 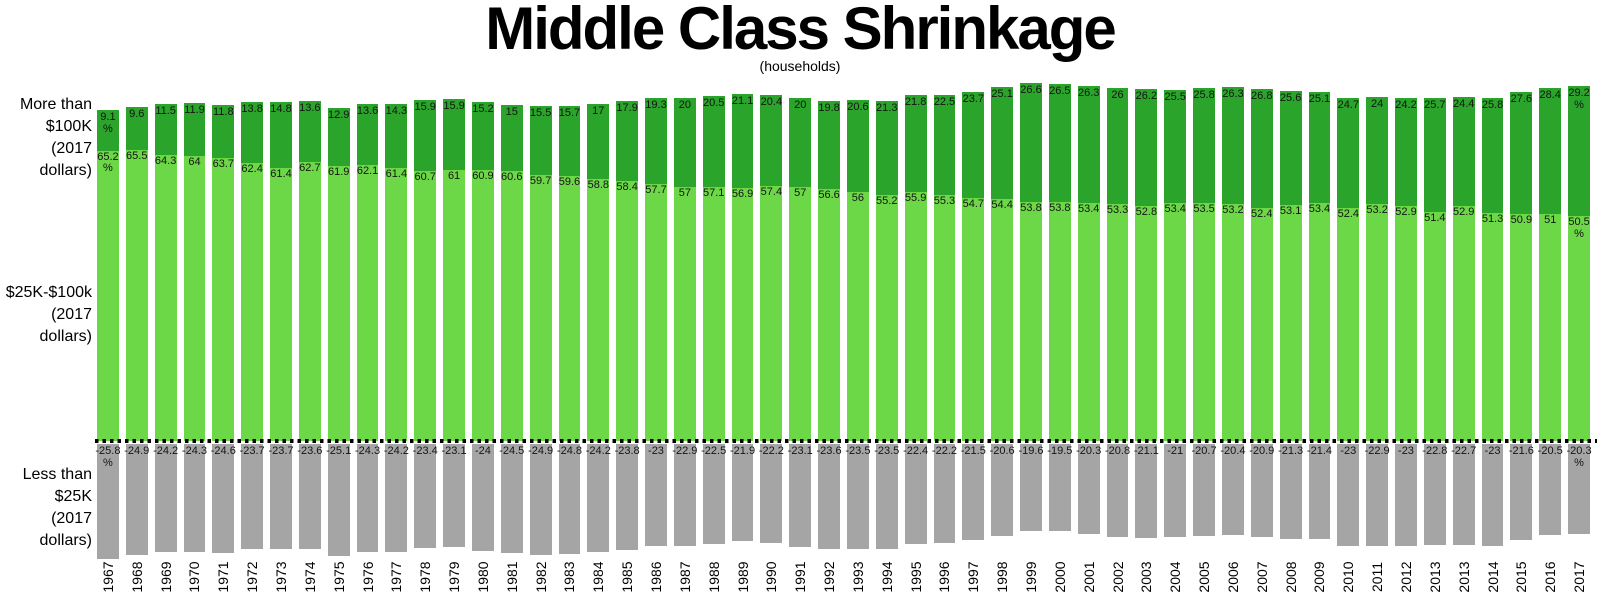 I want to click on value-label-lower: -22.4, so click(x=916, y=451).